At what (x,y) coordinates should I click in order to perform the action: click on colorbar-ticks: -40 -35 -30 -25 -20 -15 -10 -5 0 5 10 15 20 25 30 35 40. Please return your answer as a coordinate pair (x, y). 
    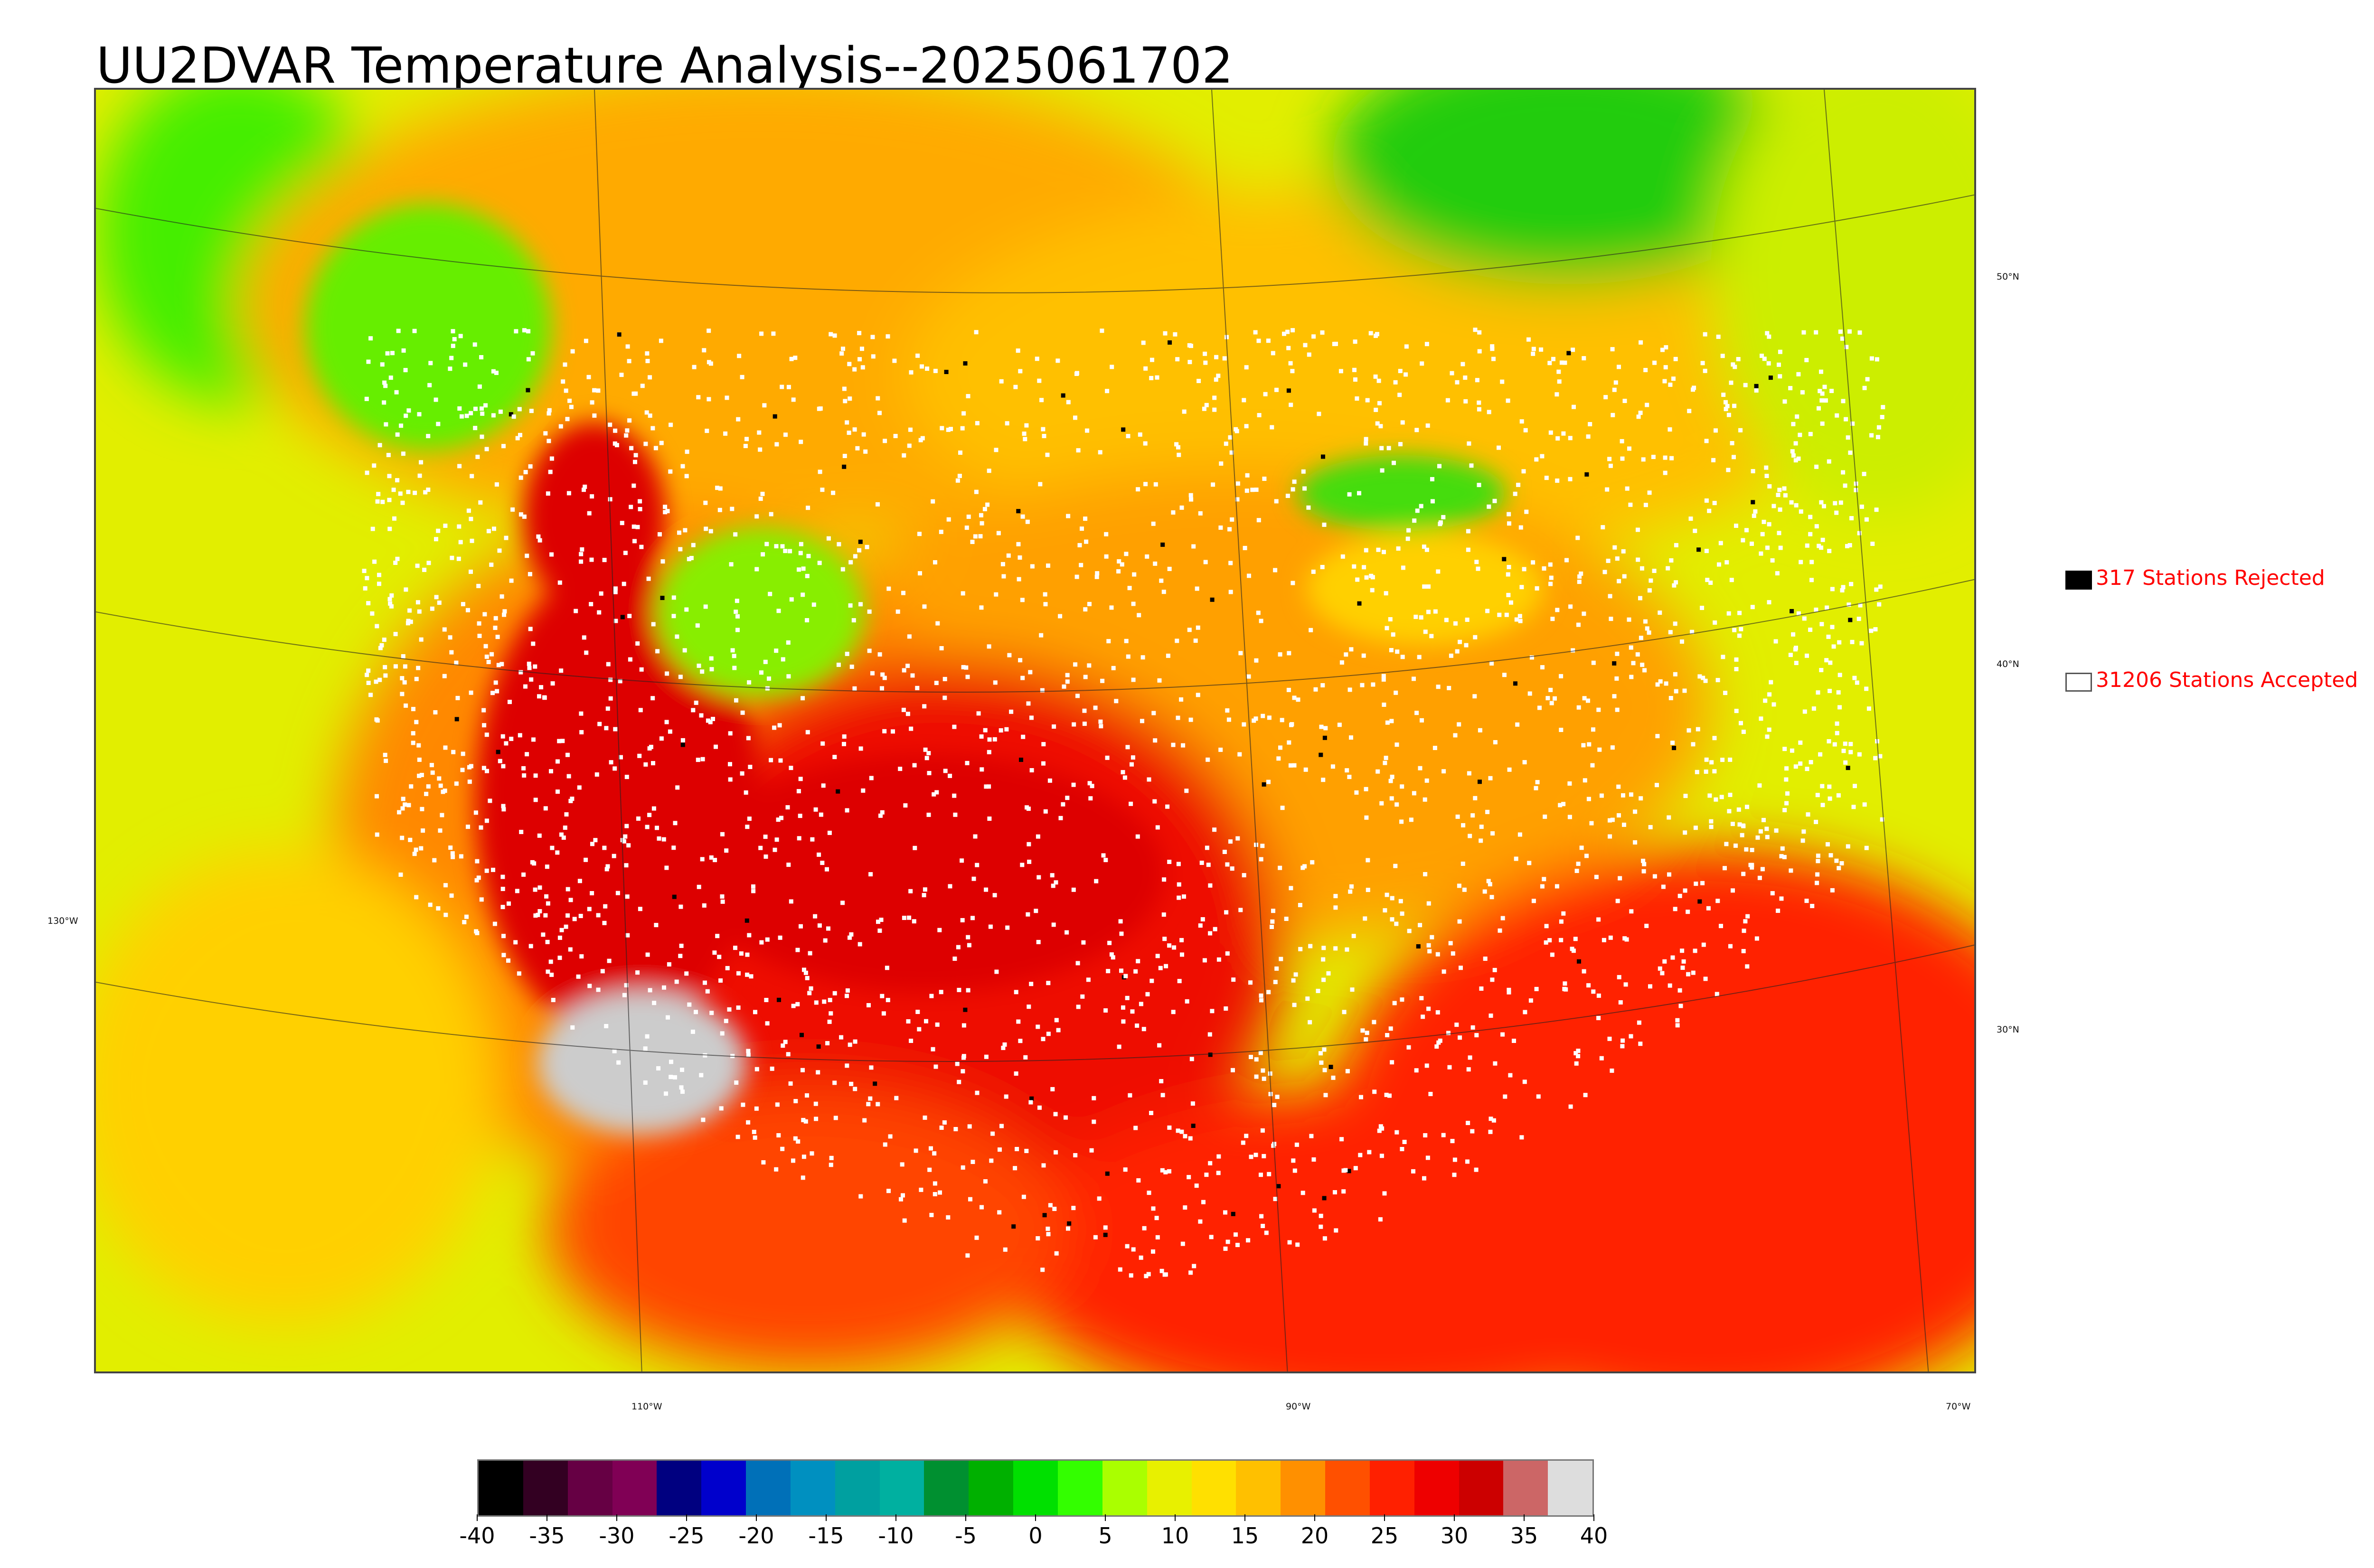
    Looking at the image, I should click on (1033, 1531).